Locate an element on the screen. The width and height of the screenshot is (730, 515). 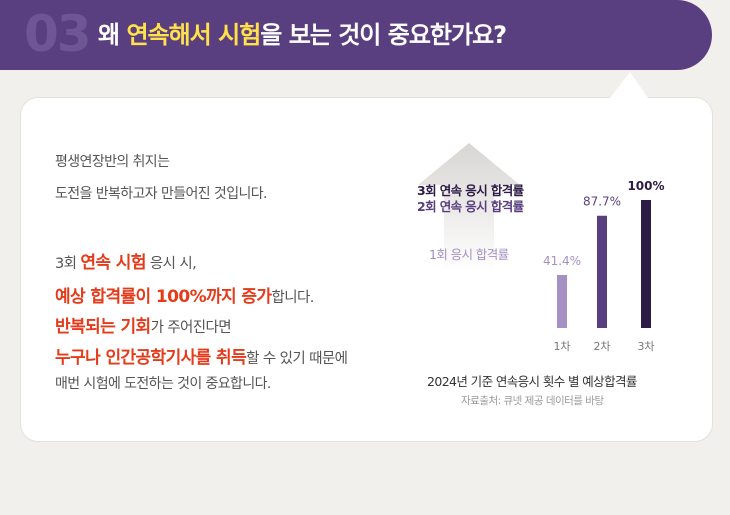
chart-caption: 2024년 기준 연속응시 횟수 별 예상합격률 is located at coordinates (532, 381).